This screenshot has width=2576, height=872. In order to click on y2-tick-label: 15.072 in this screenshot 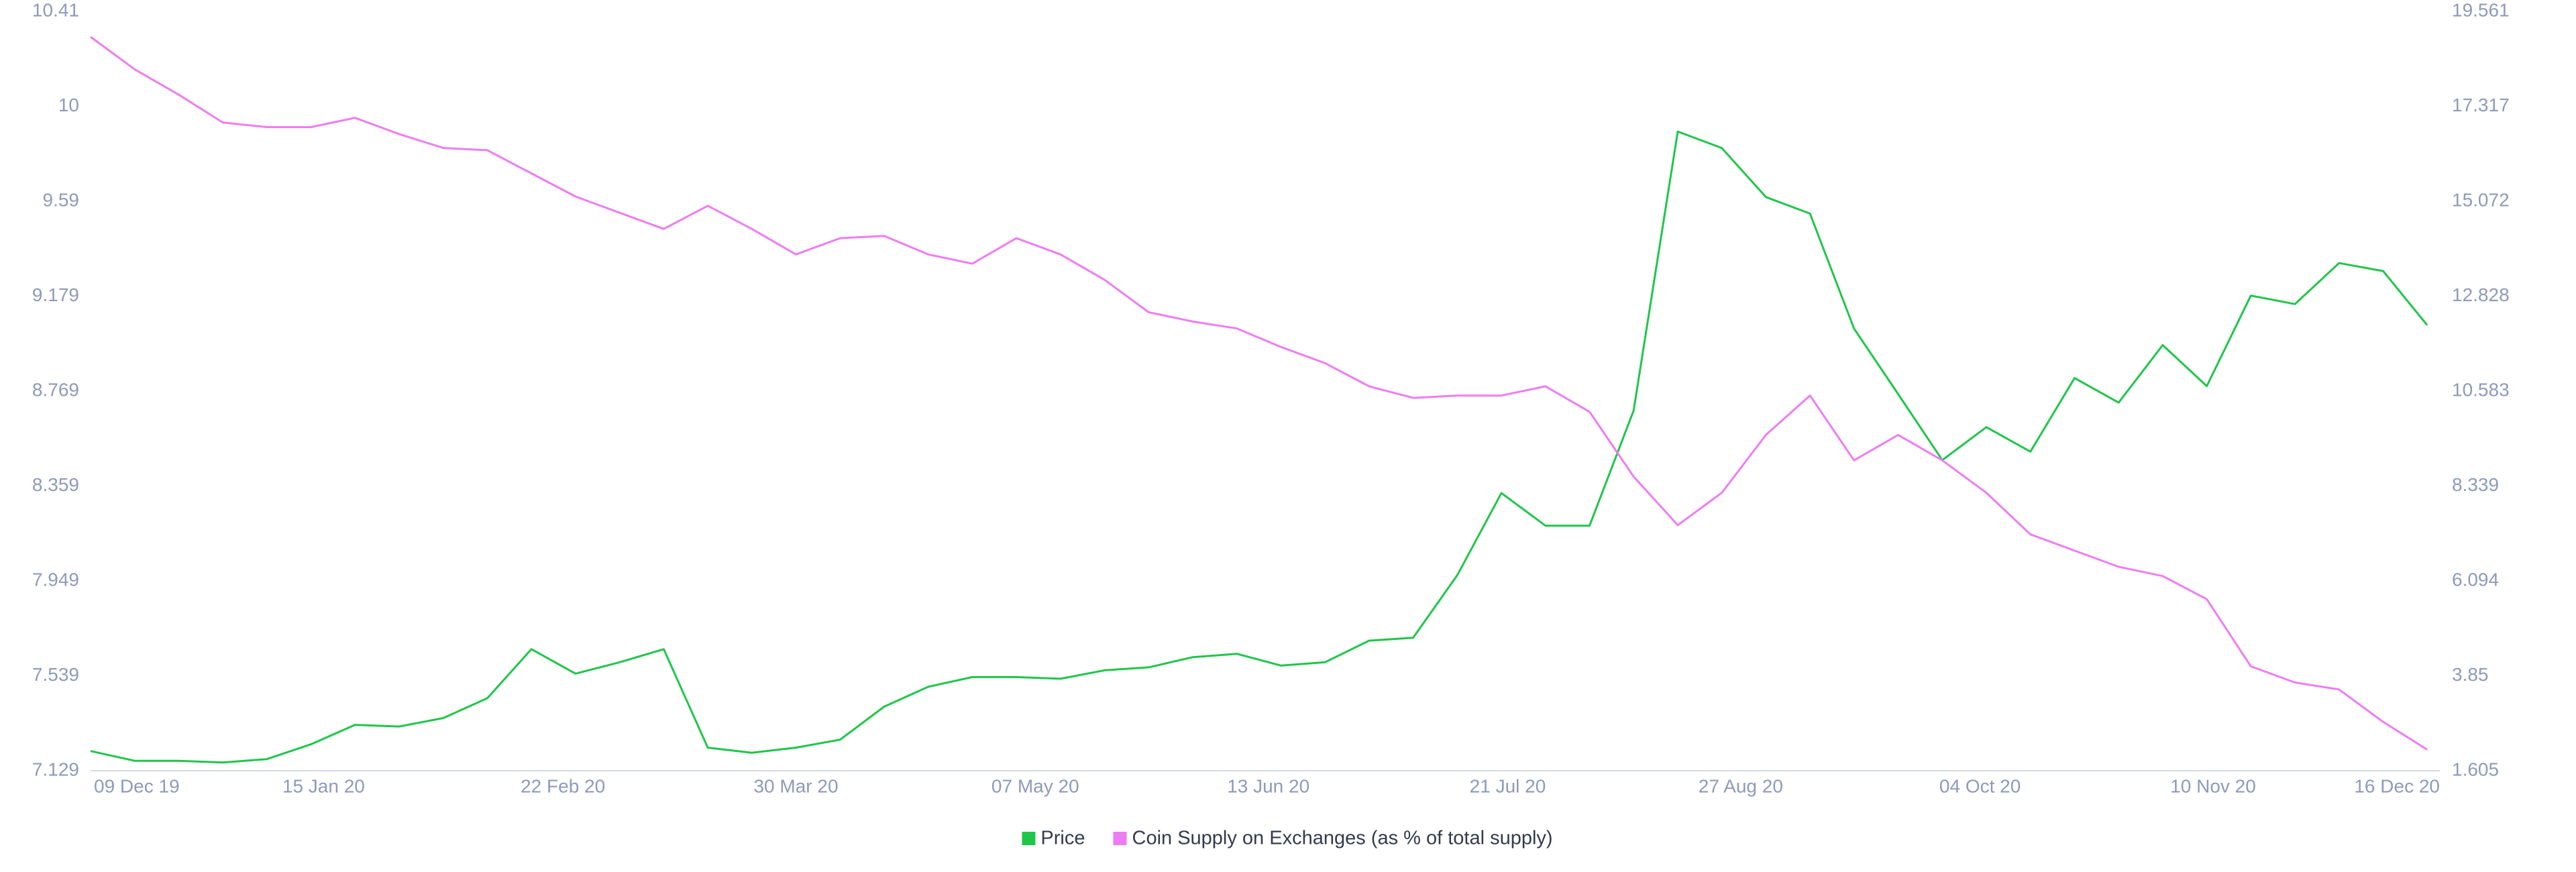, I will do `click(2481, 200)`.